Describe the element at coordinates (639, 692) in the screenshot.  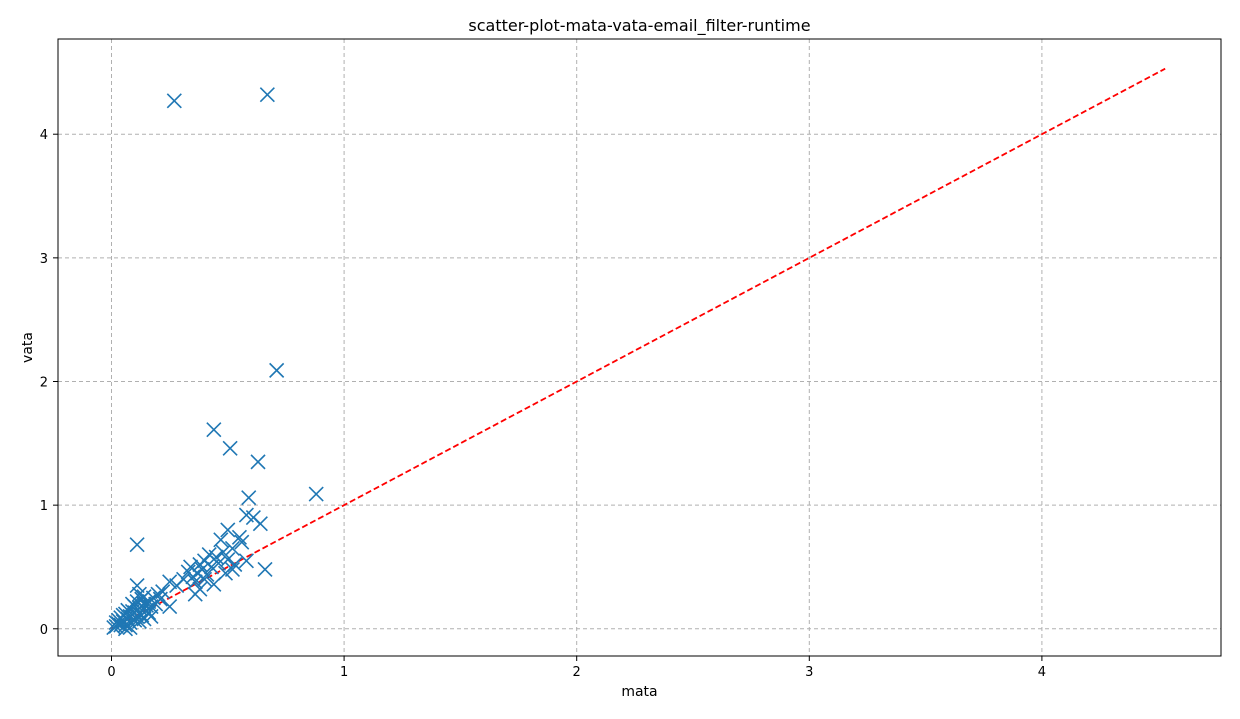
I see `x-axis-title: mata` at that location.